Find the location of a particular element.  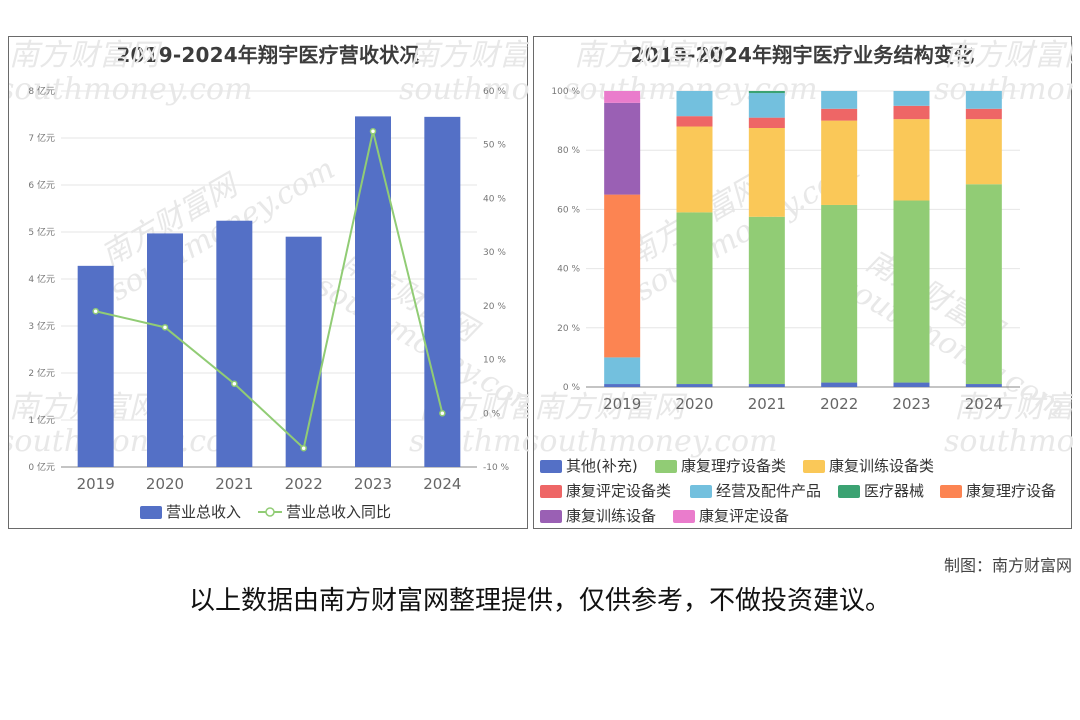

y-right-tick-label: 50 % is located at coordinates (494, 146).